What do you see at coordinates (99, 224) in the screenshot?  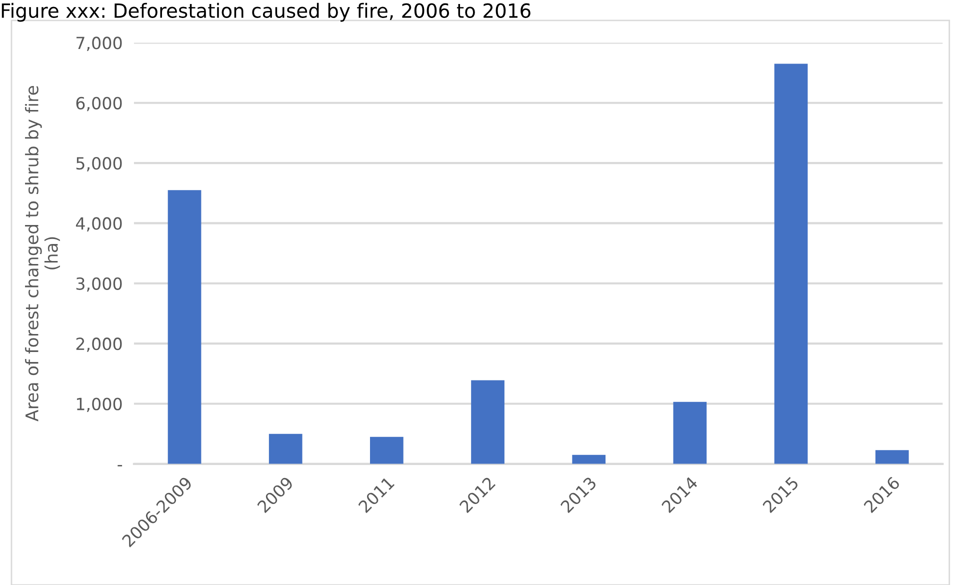 I see `y-tick-label: 4,000` at bounding box center [99, 224].